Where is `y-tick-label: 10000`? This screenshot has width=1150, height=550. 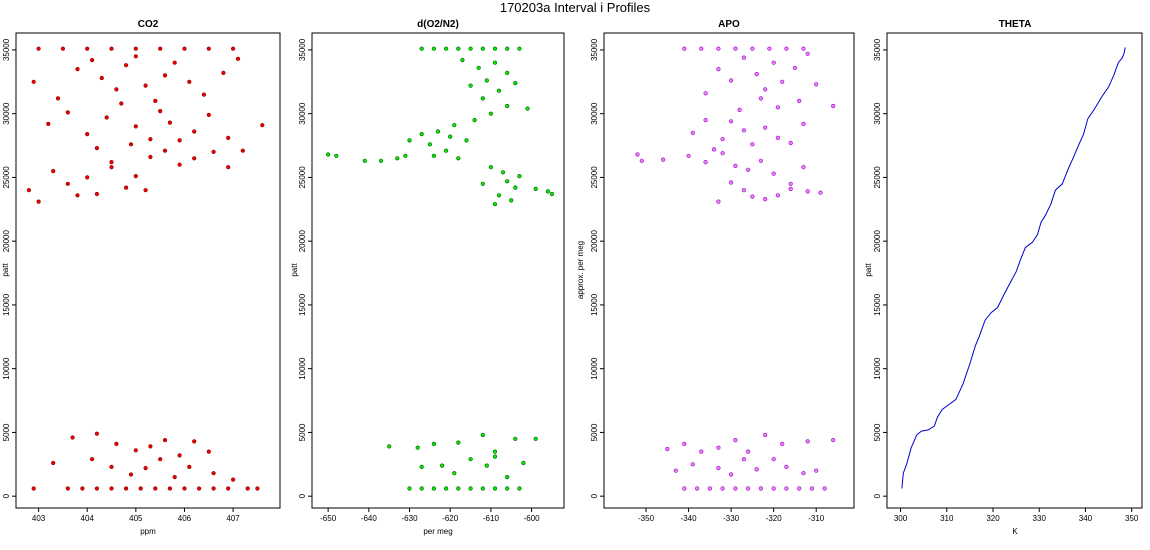
y-tick-label: 10000 is located at coordinates (594, 368).